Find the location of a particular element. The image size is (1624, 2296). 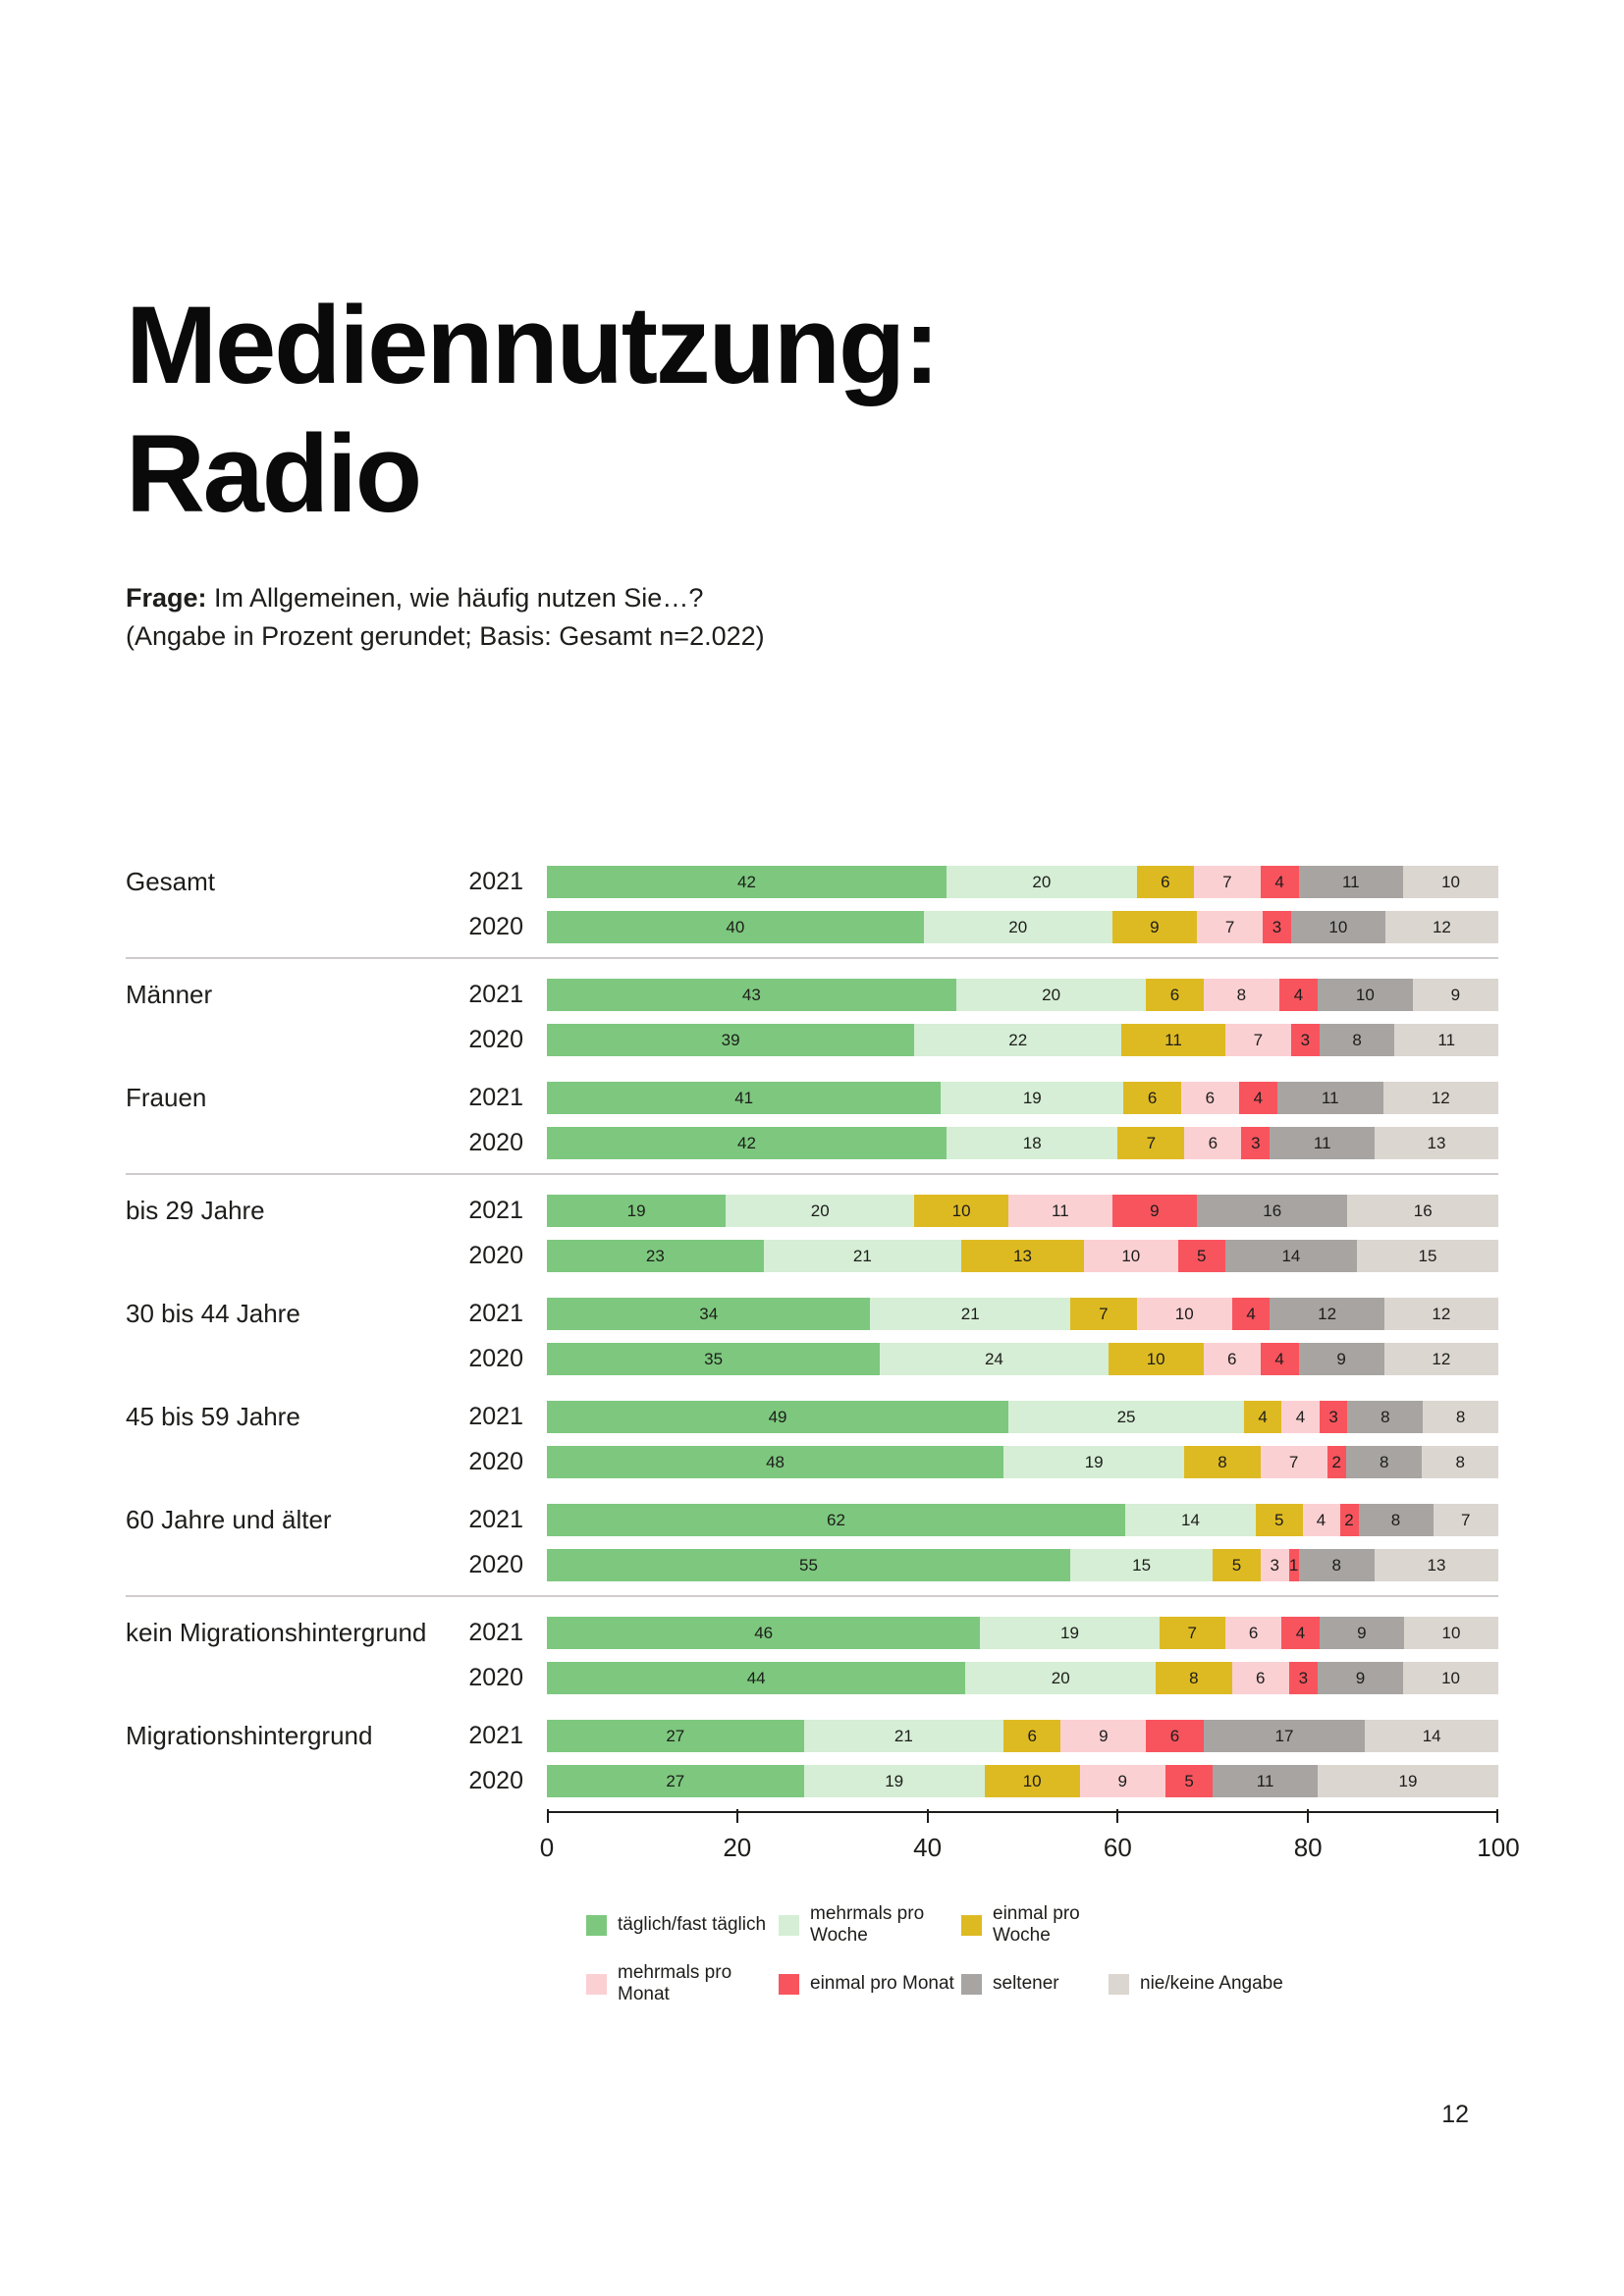

bar-segment: 62 is located at coordinates (836, 1520).